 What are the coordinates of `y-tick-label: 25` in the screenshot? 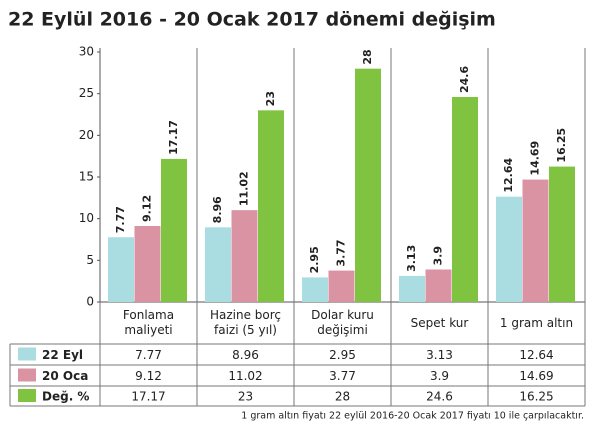 It's located at (86, 93).